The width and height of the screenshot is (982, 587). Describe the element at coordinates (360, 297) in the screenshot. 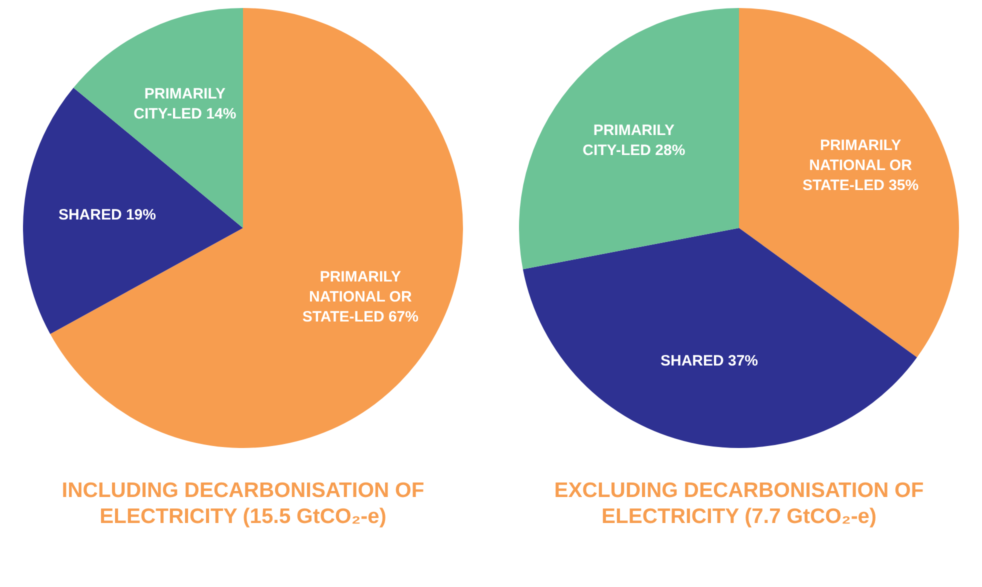

I see `slice-label: PRIMARILY NATIONAL OR STATE-LED 67%` at that location.